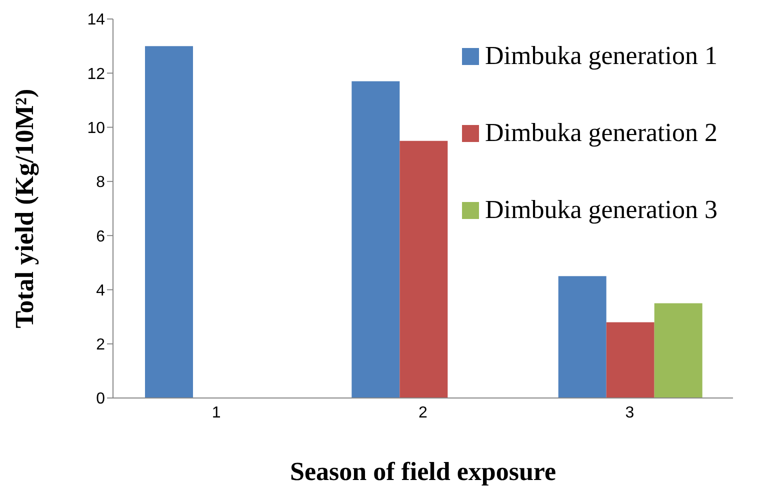 The height and width of the screenshot is (494, 779). Describe the element at coordinates (101, 183) in the screenshot. I see `y-tick-label: 8` at that location.